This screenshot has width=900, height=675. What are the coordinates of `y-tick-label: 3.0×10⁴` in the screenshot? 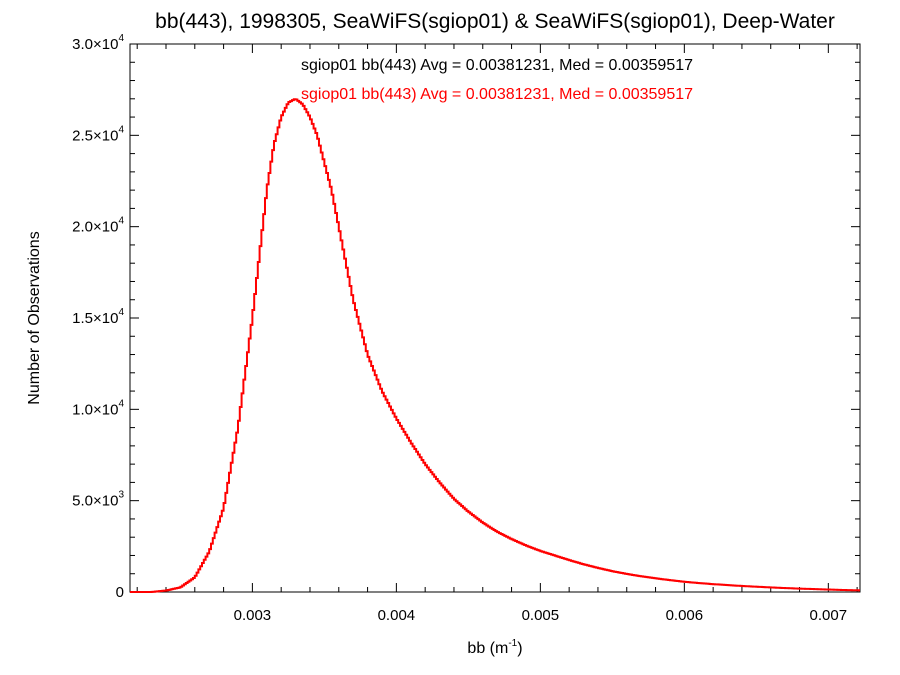 It's located at (98, 43).